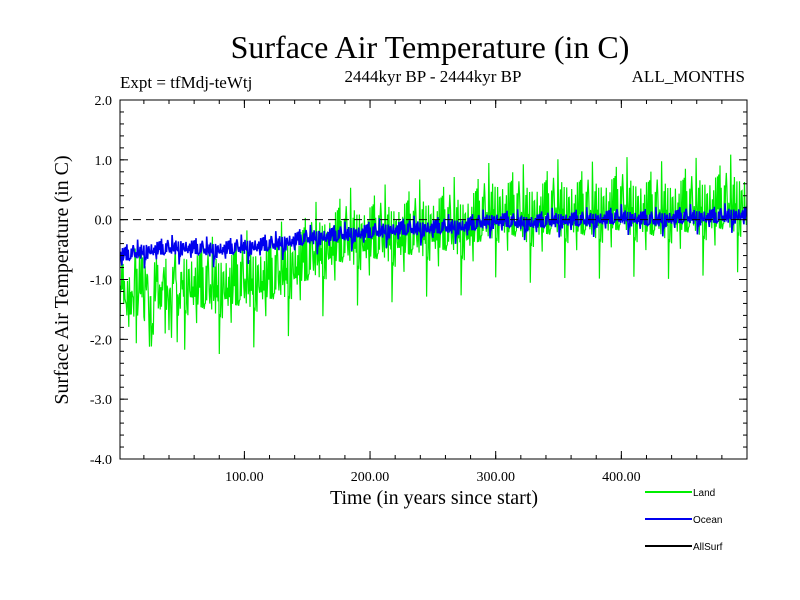 The height and width of the screenshot is (600, 800). Describe the element at coordinates (707, 520) in the screenshot. I see `legend-label-ocean: Ocean` at that location.